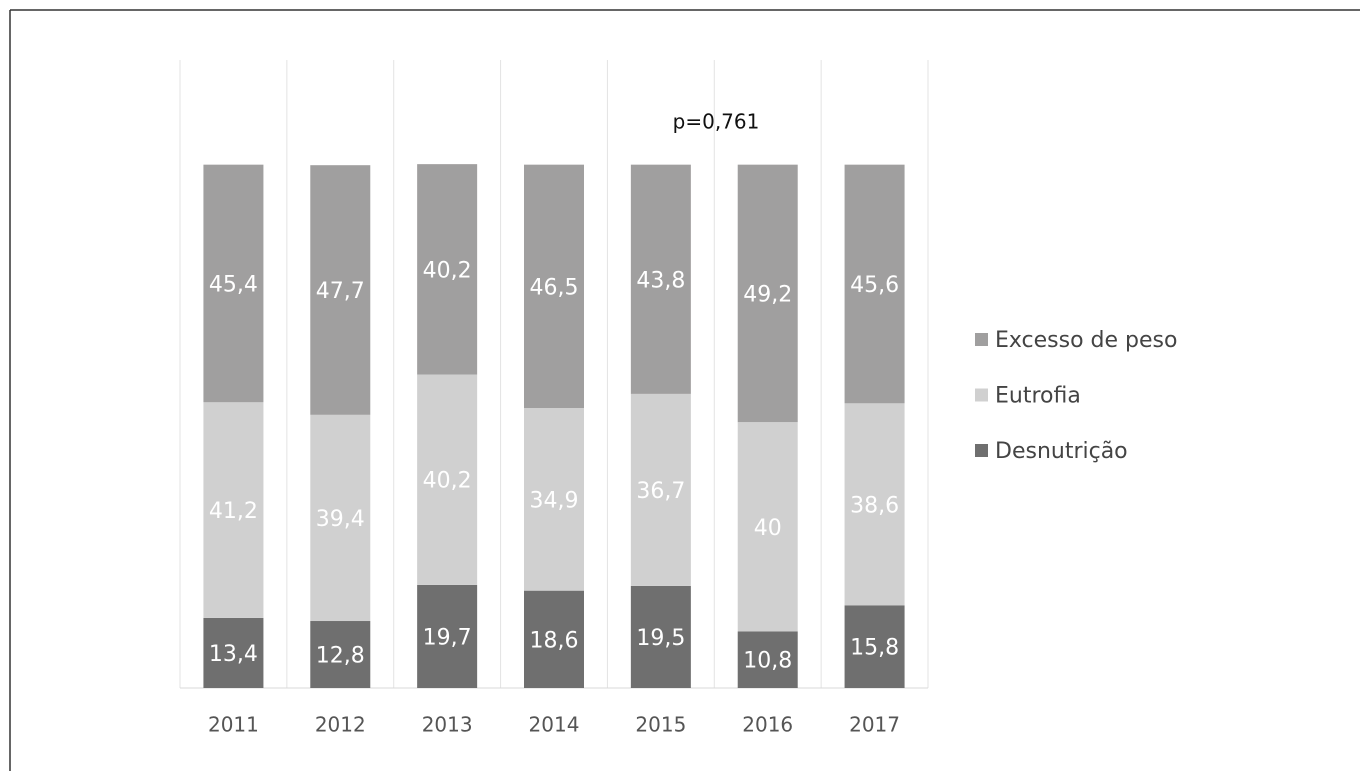 This screenshot has width=1360, height=771. What do you see at coordinates (1086, 340) in the screenshot?
I see `legend-label: Excesso de peso` at bounding box center [1086, 340].